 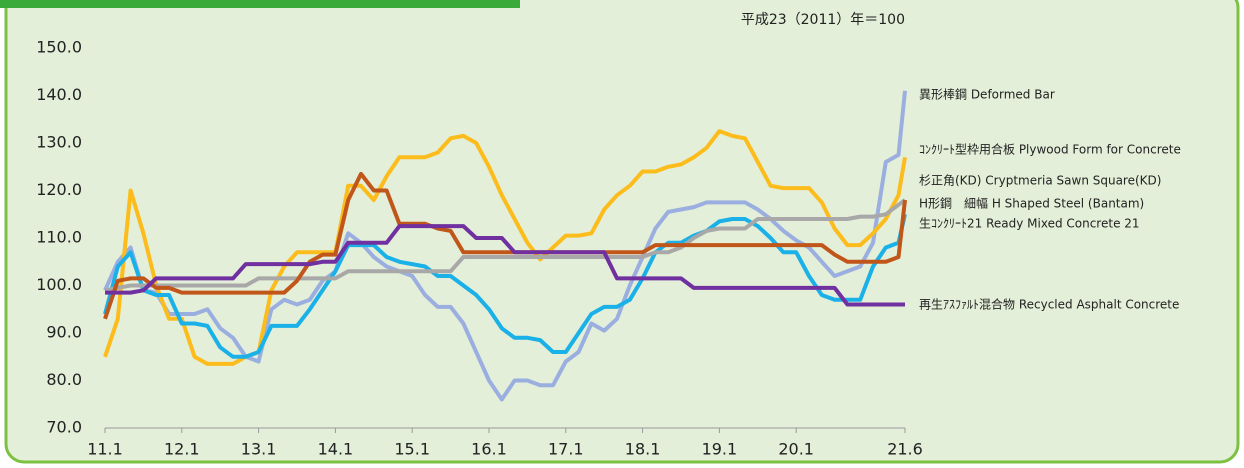 I want to click on y-tick-label: 80.0, so click(x=64, y=379).